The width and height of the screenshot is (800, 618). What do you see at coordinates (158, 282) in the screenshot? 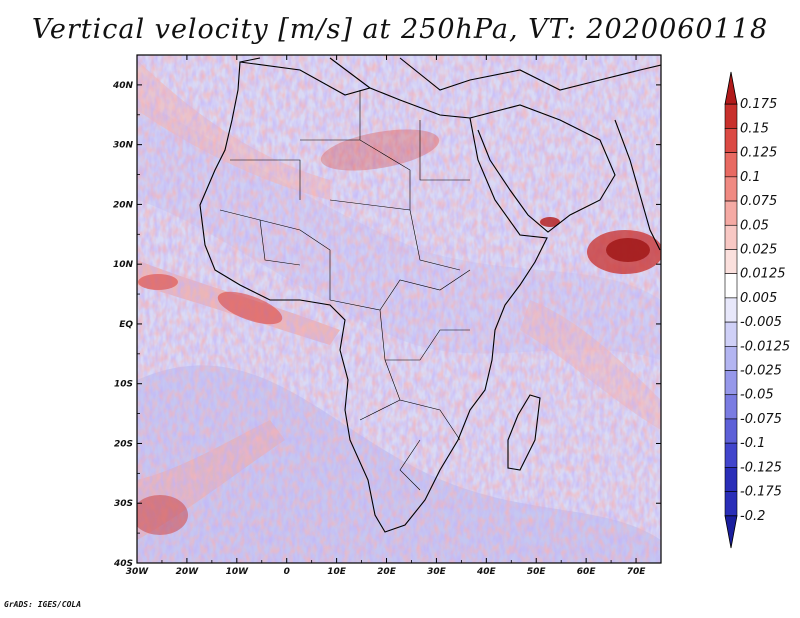
I see `updraft-atlantic` at bounding box center [158, 282].